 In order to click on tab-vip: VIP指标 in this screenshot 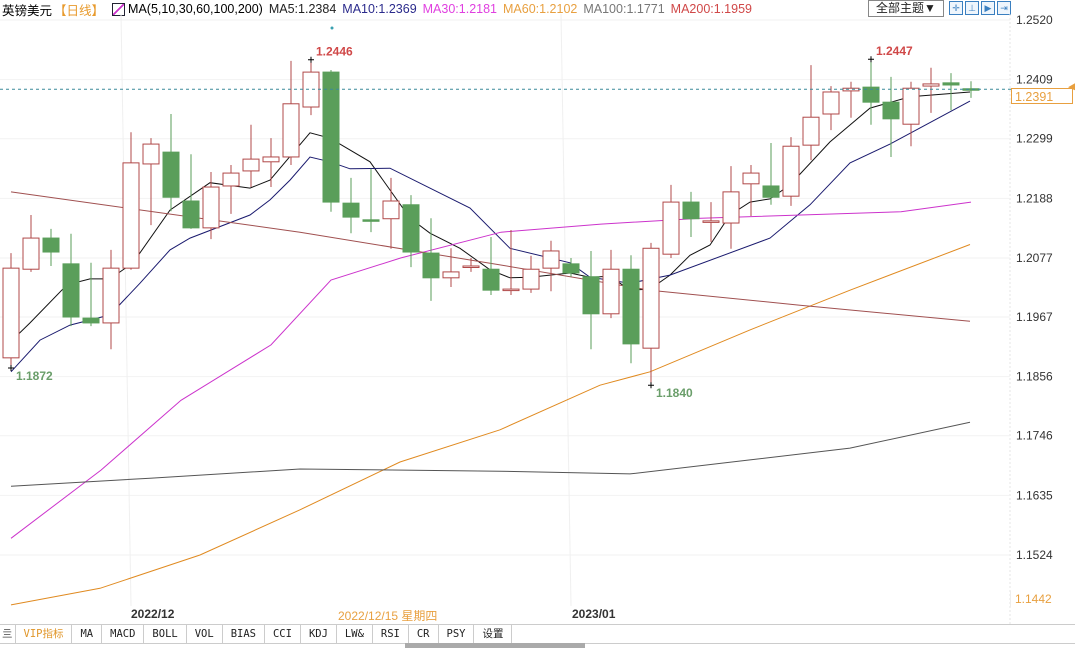, I will do `click(44, 634)`.